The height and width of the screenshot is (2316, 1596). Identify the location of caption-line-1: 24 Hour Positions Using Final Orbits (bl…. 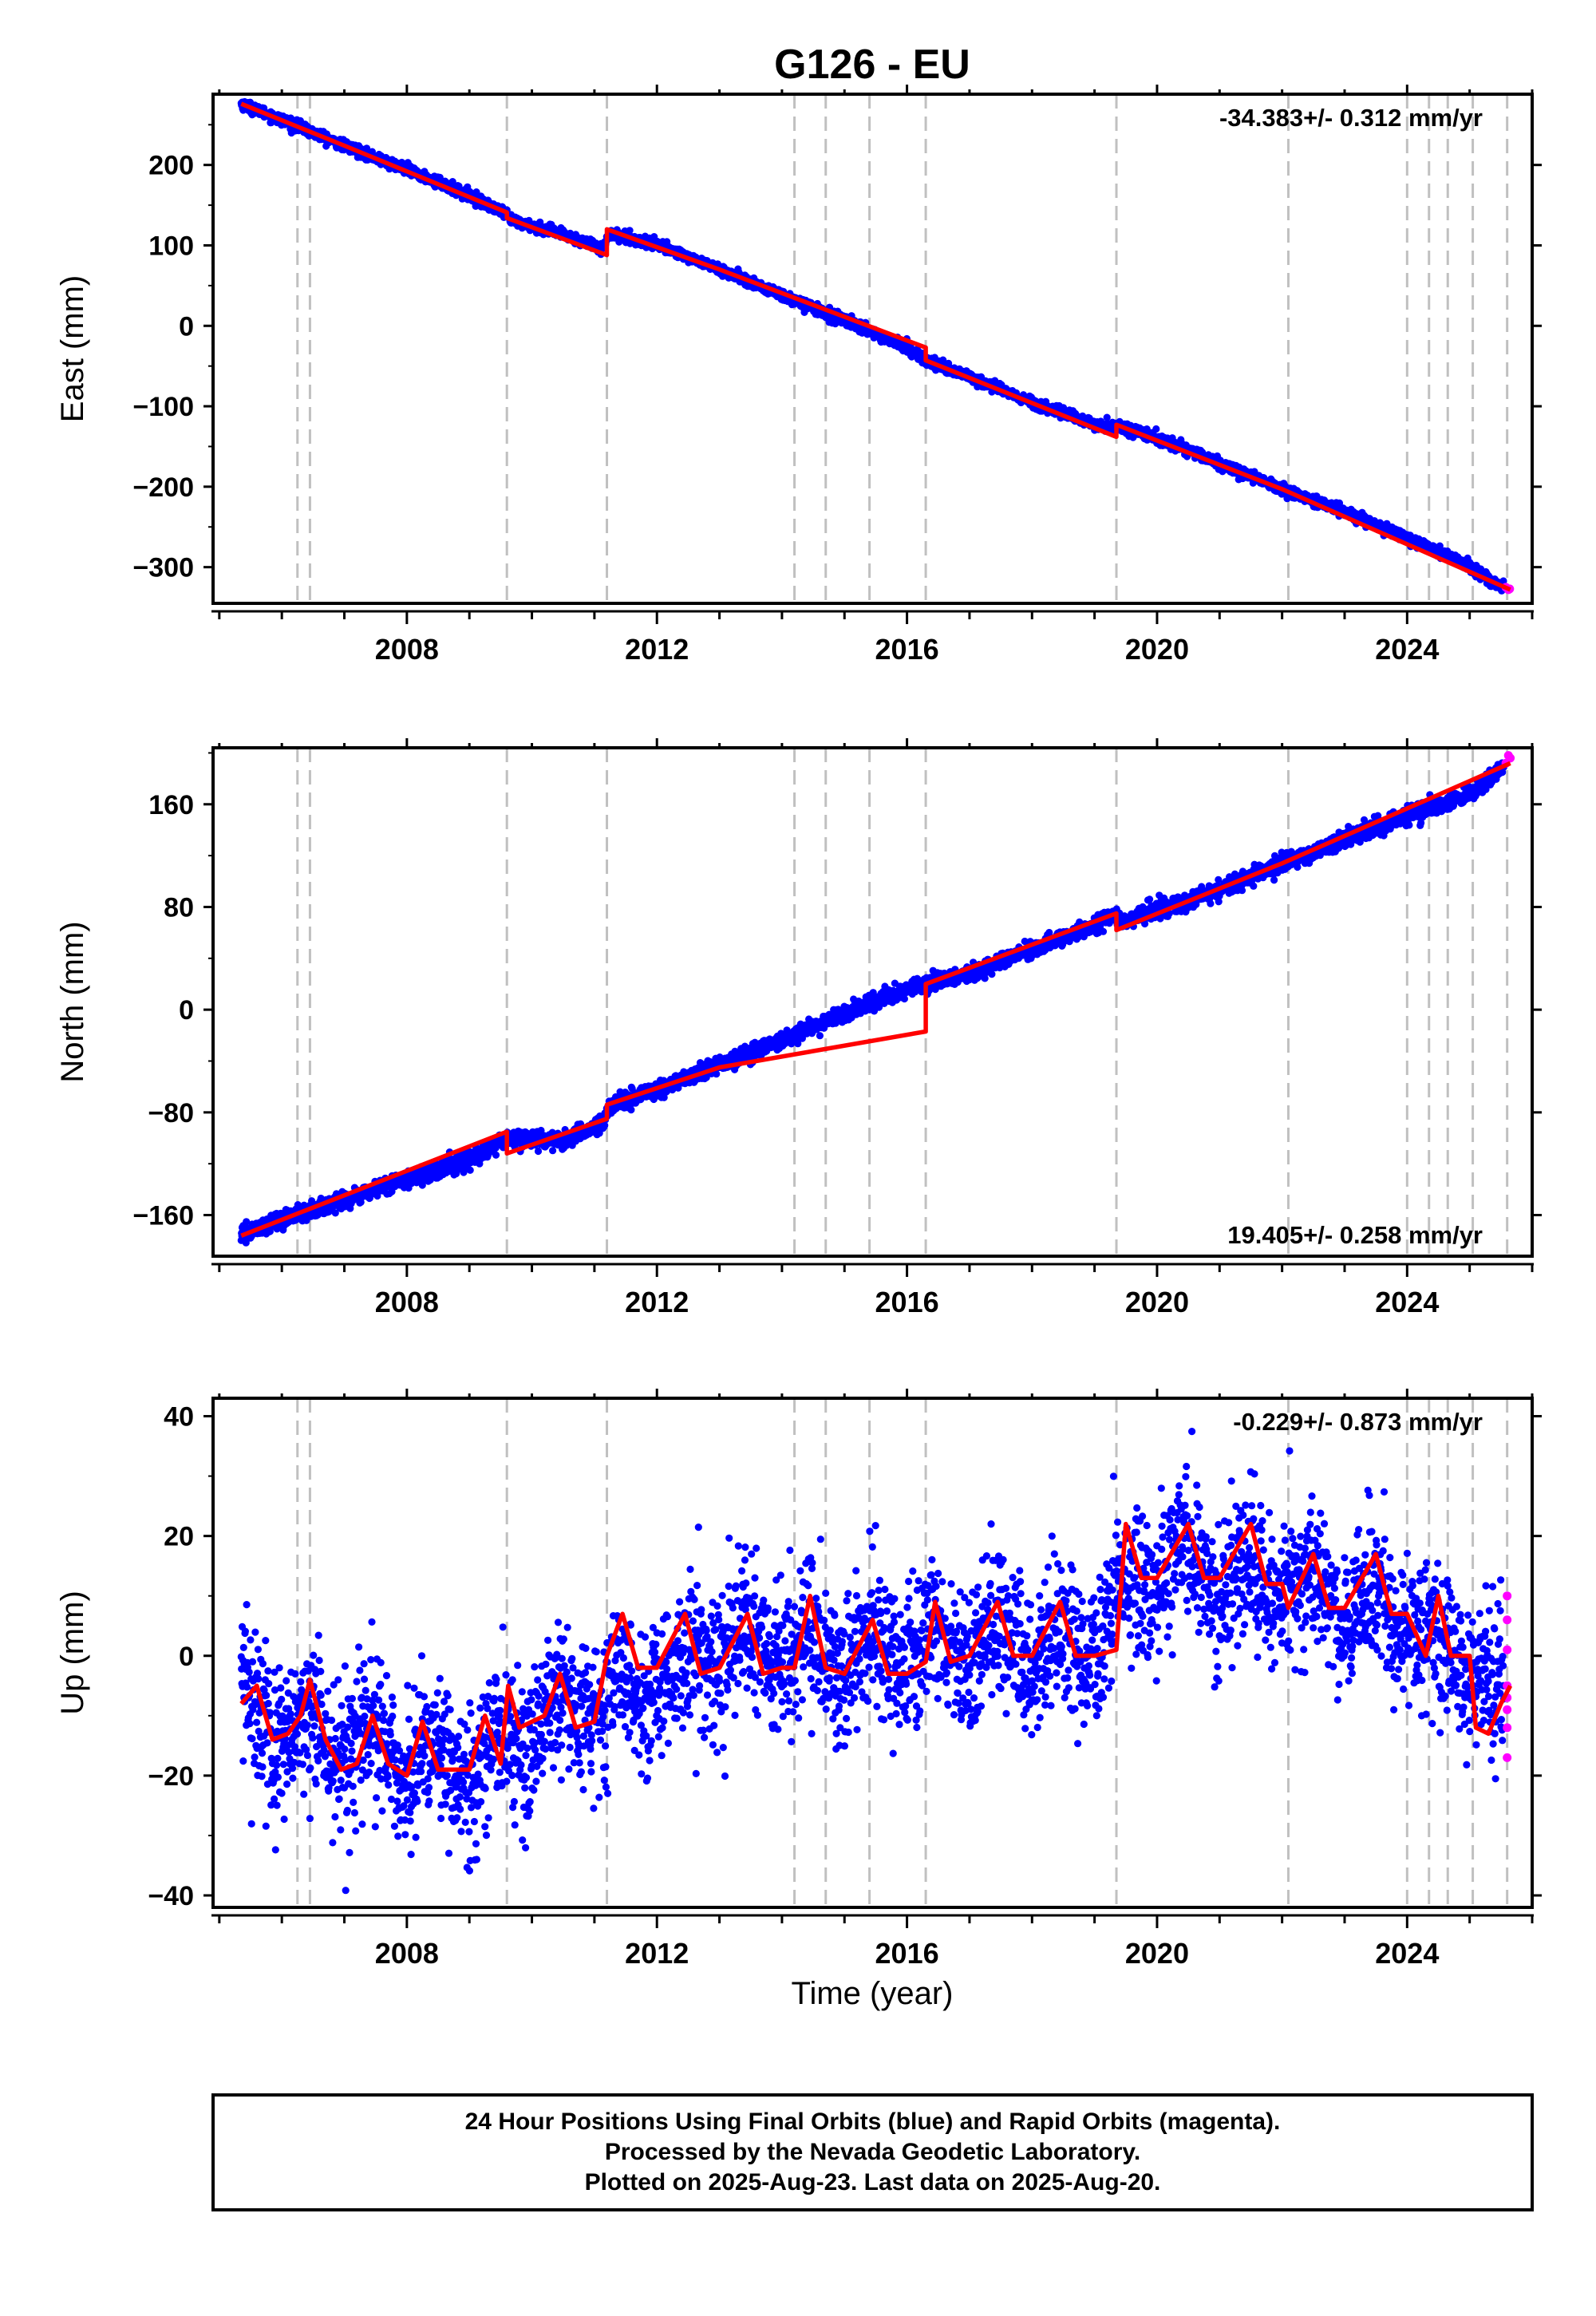
(873, 2122).